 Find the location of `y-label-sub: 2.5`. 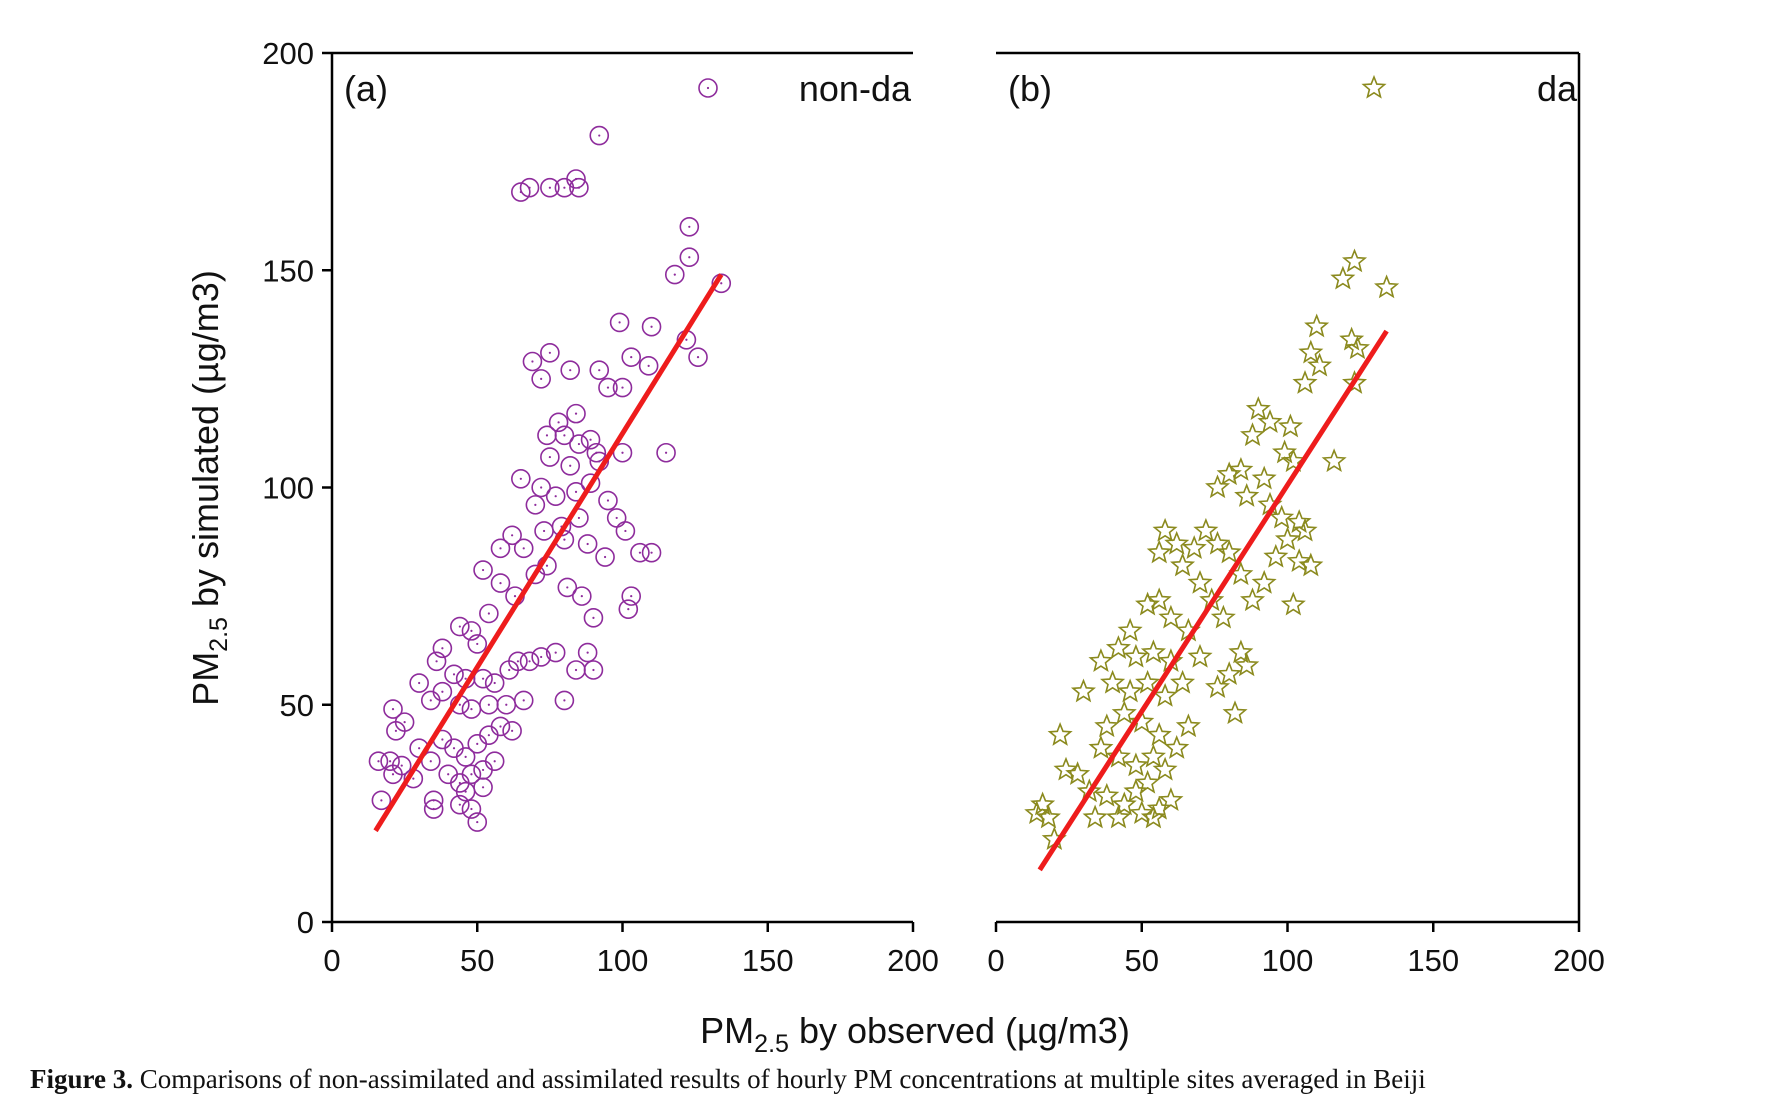

y-label-sub: 2.5 is located at coordinates (219, 634).